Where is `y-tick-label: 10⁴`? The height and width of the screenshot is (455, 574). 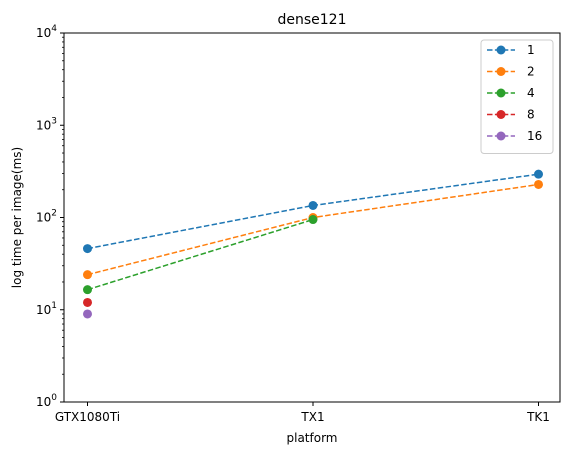
y-tick-label: 10⁴ is located at coordinates (46, 32).